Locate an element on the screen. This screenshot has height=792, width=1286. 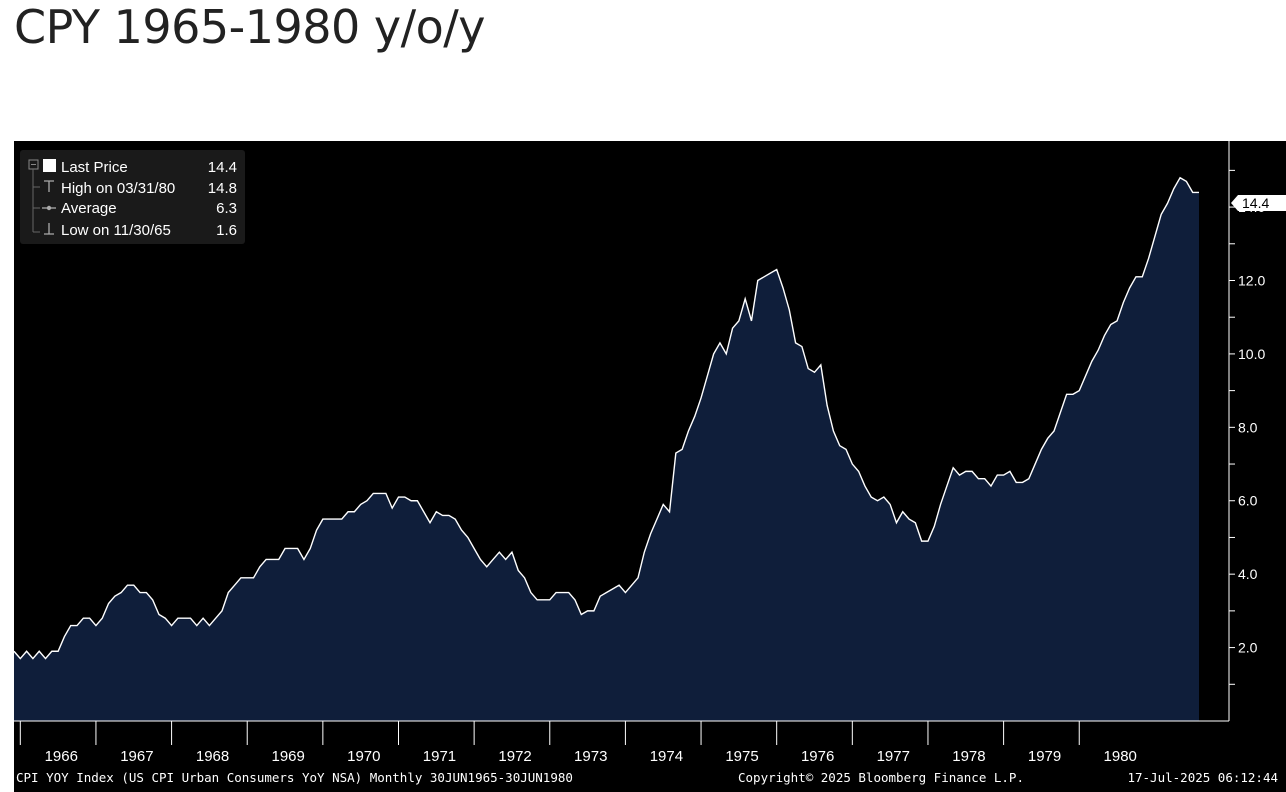
legend-tree-lines is located at coordinates (36, 201).